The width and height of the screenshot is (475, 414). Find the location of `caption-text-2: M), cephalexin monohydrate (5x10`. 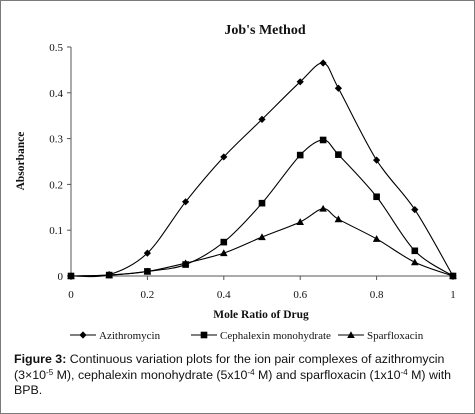

caption-text-2: M), cephalexin monohydrate (5x10 is located at coordinates (150, 374).